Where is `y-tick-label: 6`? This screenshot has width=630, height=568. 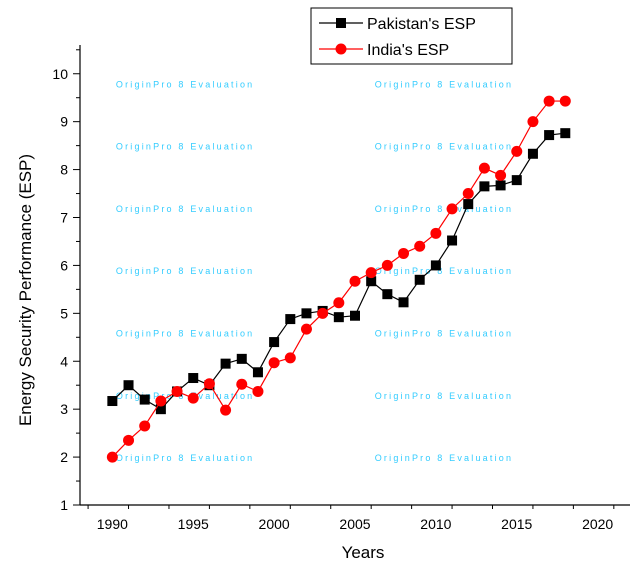
y-tick-label: 6 is located at coordinates (64, 265).